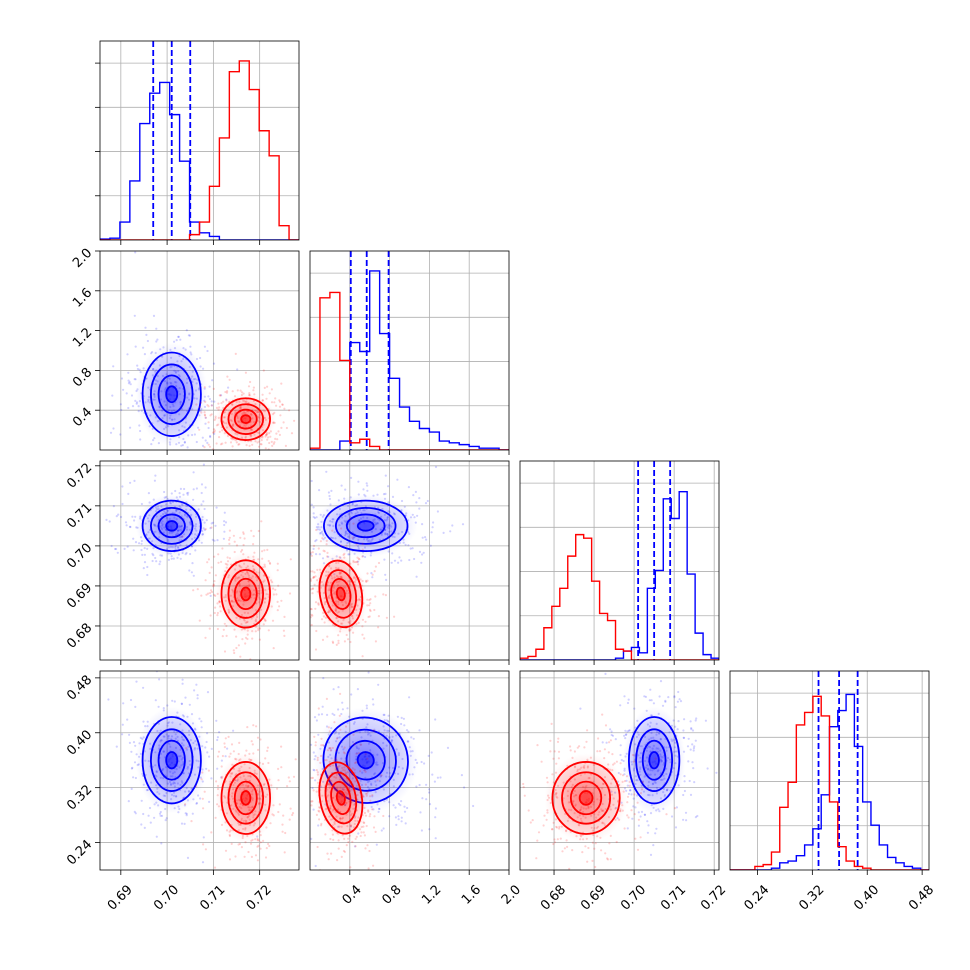  I want to click on red-contour, so click(246, 798).